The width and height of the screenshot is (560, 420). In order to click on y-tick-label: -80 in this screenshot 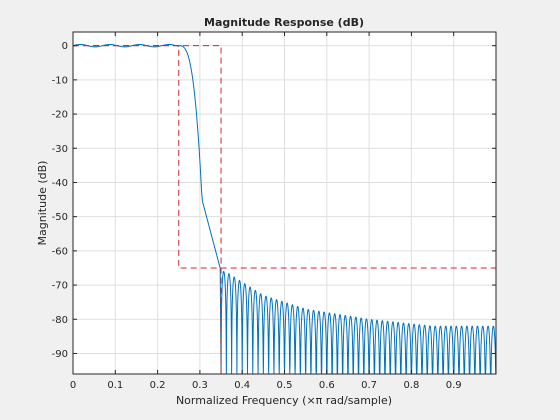, I will do `click(60, 320)`.